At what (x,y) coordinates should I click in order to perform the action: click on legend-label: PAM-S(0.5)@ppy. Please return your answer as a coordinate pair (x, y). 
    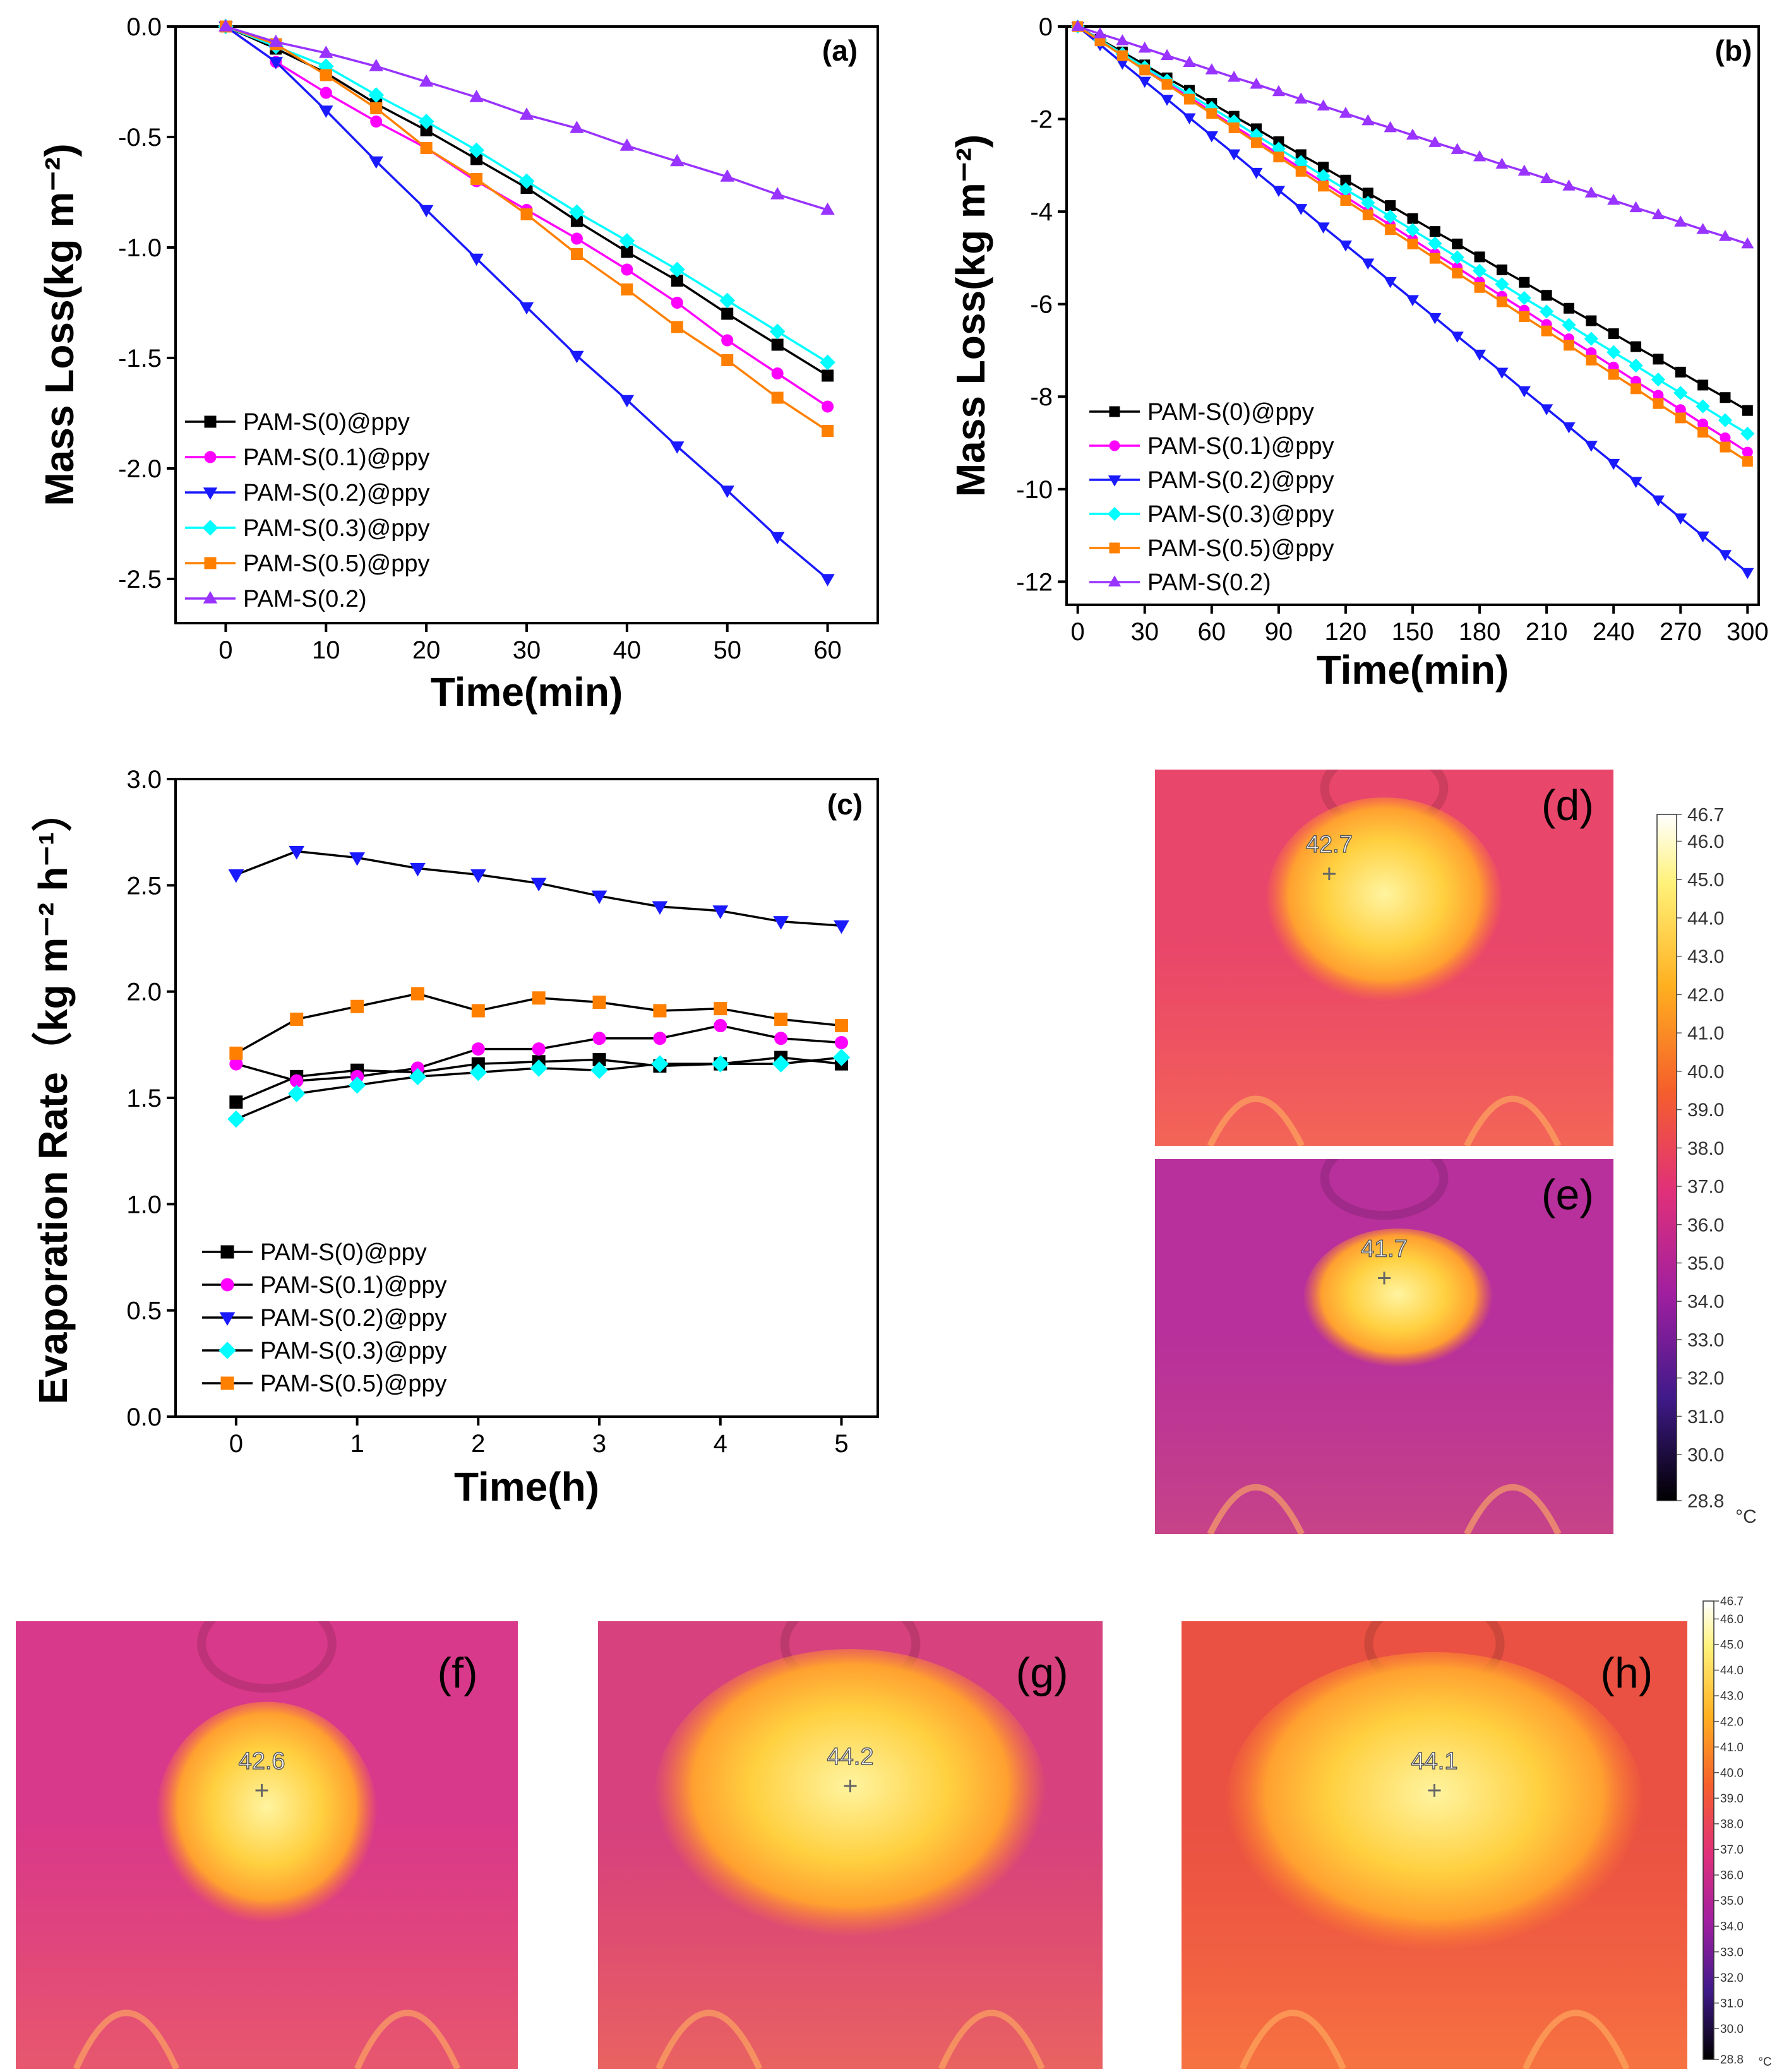
    Looking at the image, I should click on (336, 564).